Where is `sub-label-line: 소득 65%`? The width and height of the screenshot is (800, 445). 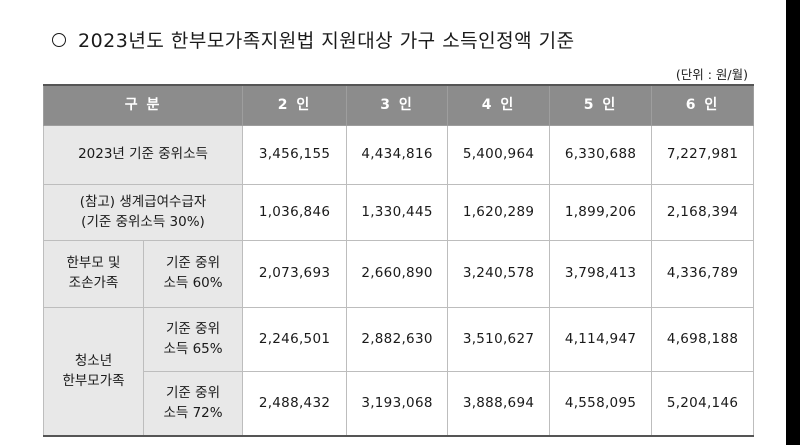
sub-label-line: 소득 65% is located at coordinates (193, 348).